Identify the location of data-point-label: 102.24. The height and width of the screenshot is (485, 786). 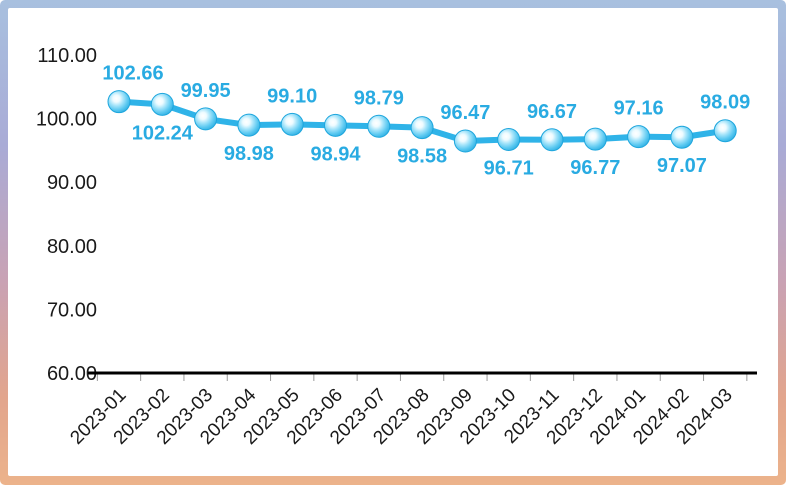
(163, 133).